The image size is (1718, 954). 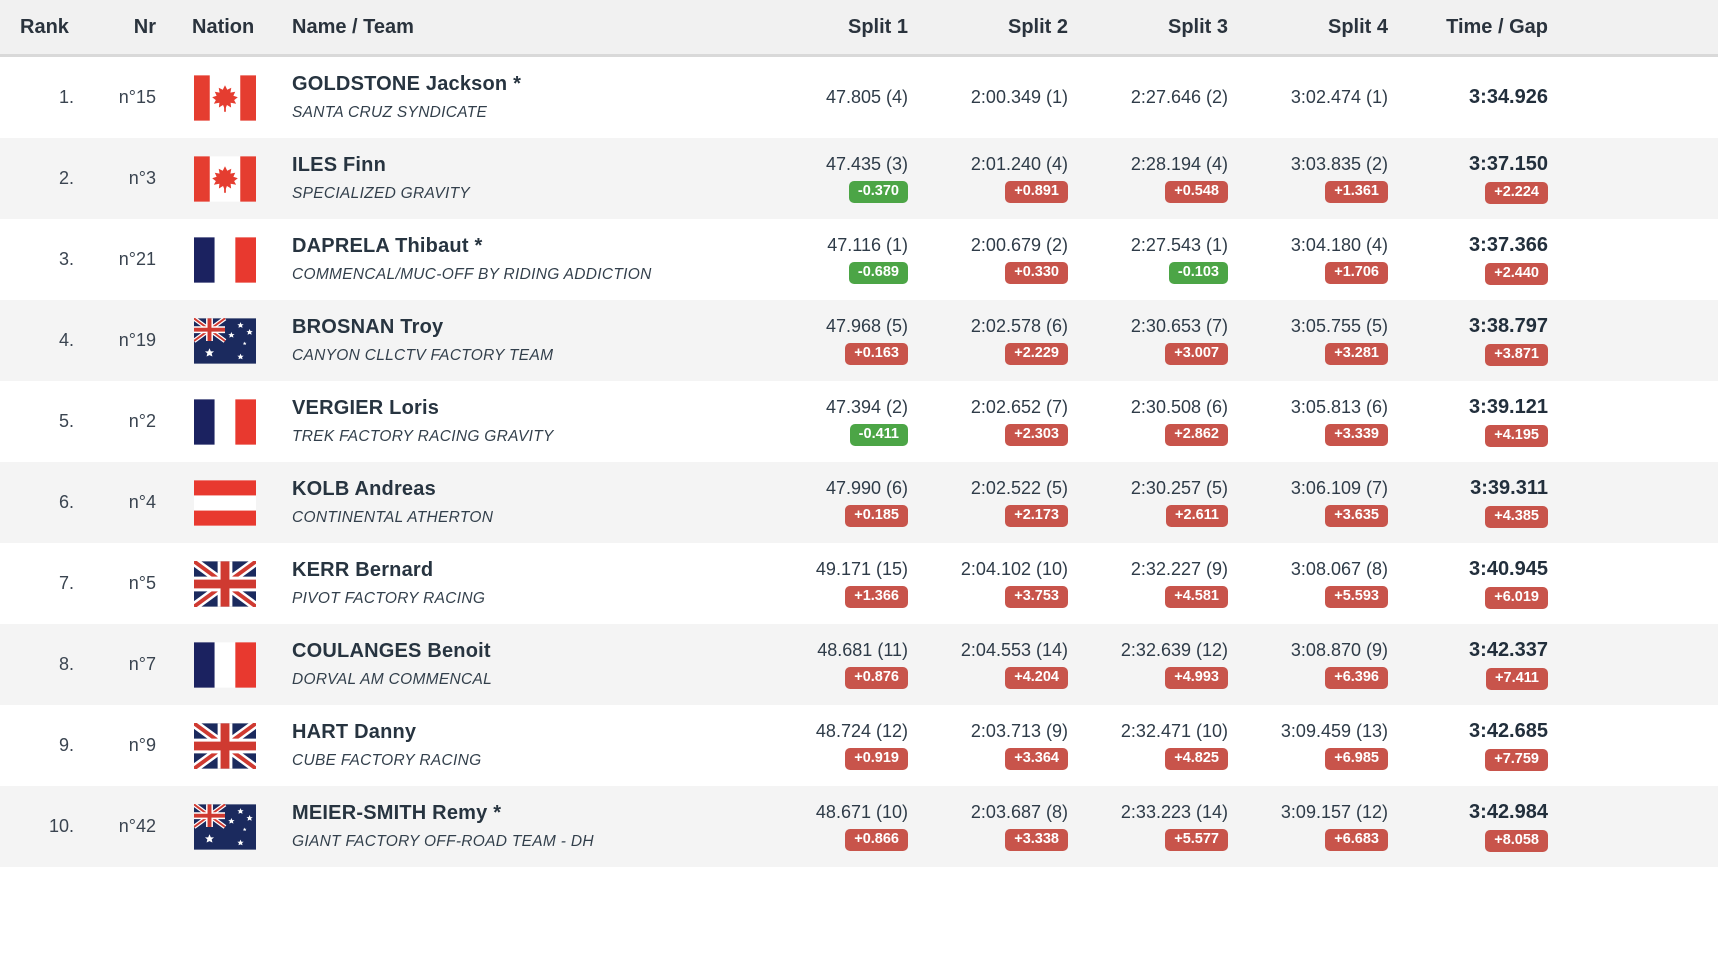 I want to click on split2-gap-badge: +2.303, so click(x=1036, y=435).